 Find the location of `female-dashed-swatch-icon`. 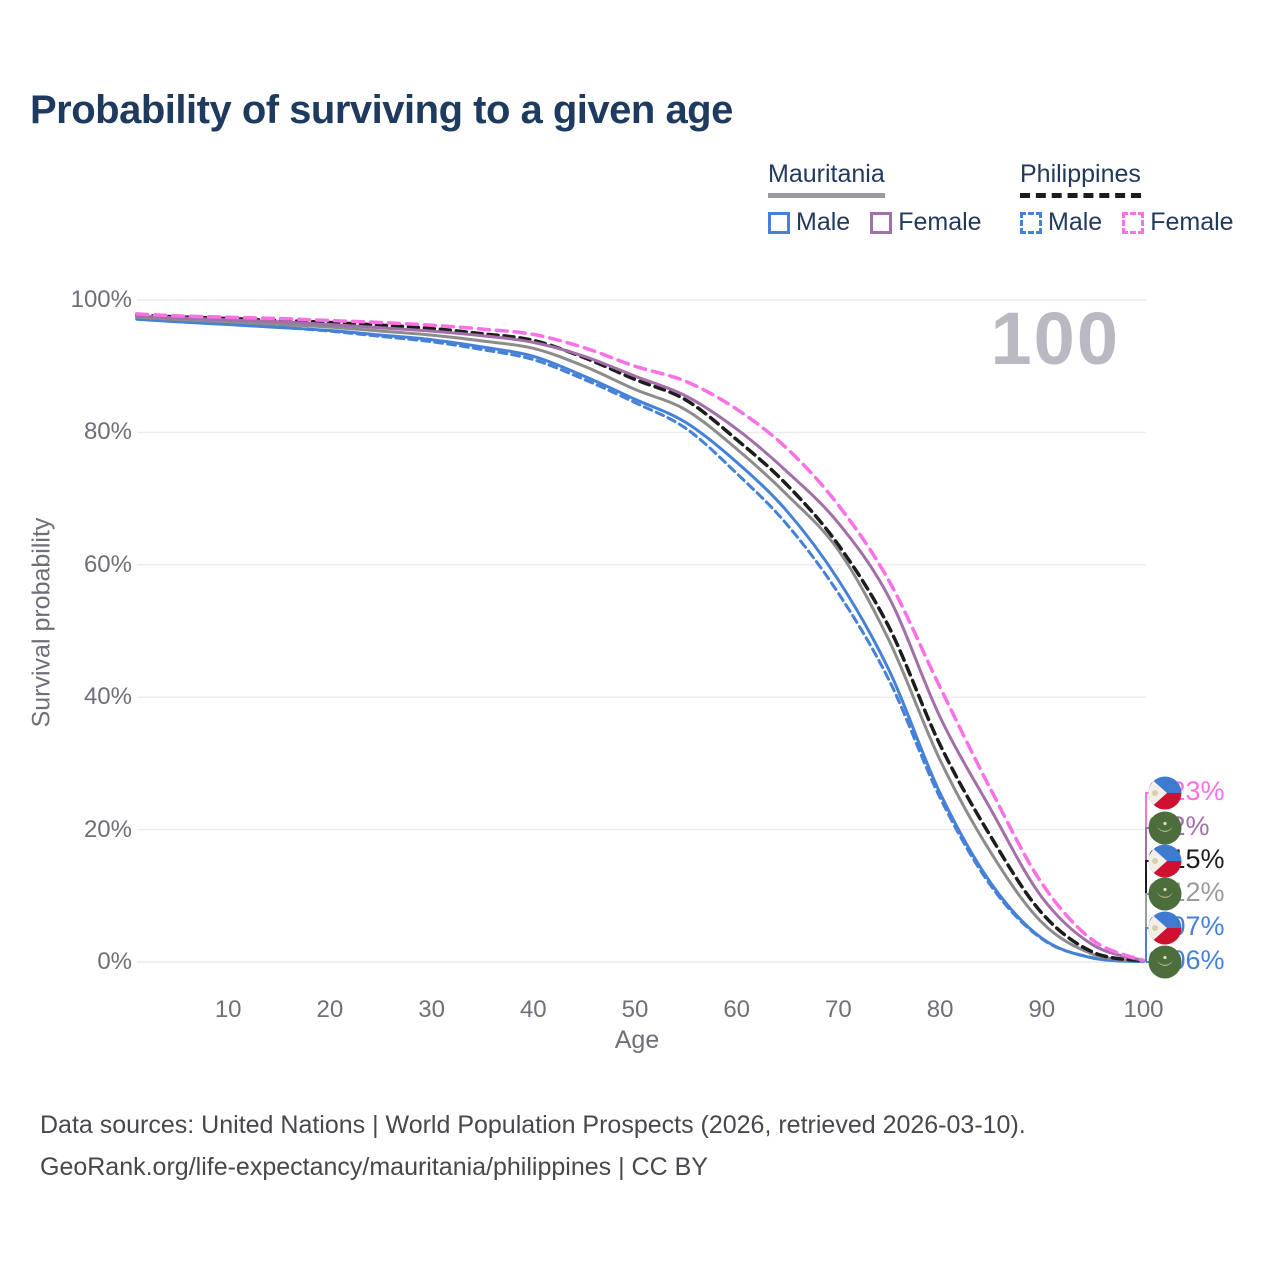

female-dashed-swatch-icon is located at coordinates (1133, 222).